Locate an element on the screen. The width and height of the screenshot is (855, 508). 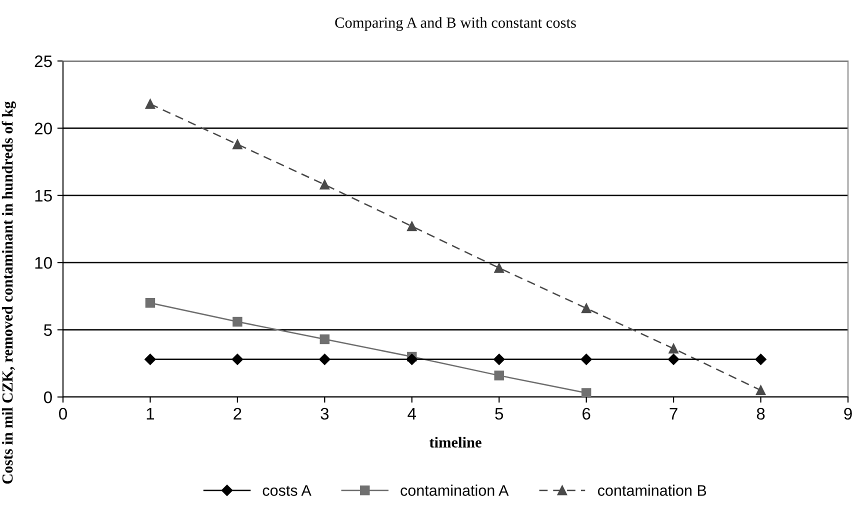
y-tick-label: 5 is located at coordinates (48, 330).